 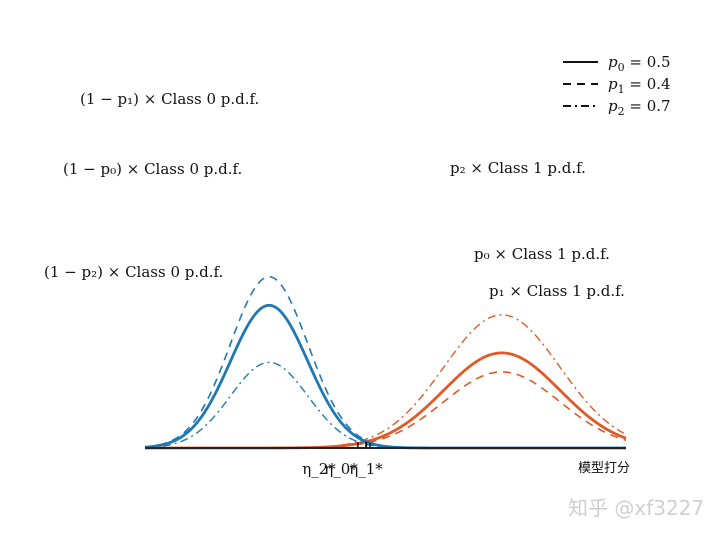 I want to click on threshold-label-eta2: η_2*, so click(x=319, y=469).